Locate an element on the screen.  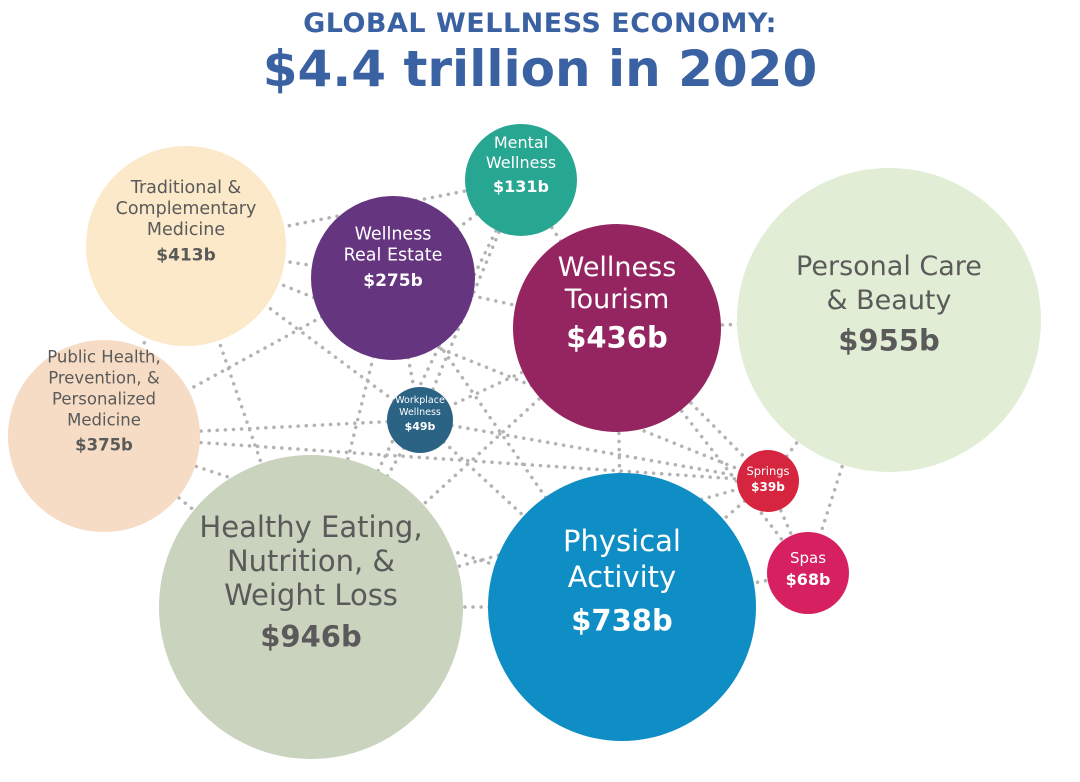
bubble-value-public_health: $375b is located at coordinates (104, 445).